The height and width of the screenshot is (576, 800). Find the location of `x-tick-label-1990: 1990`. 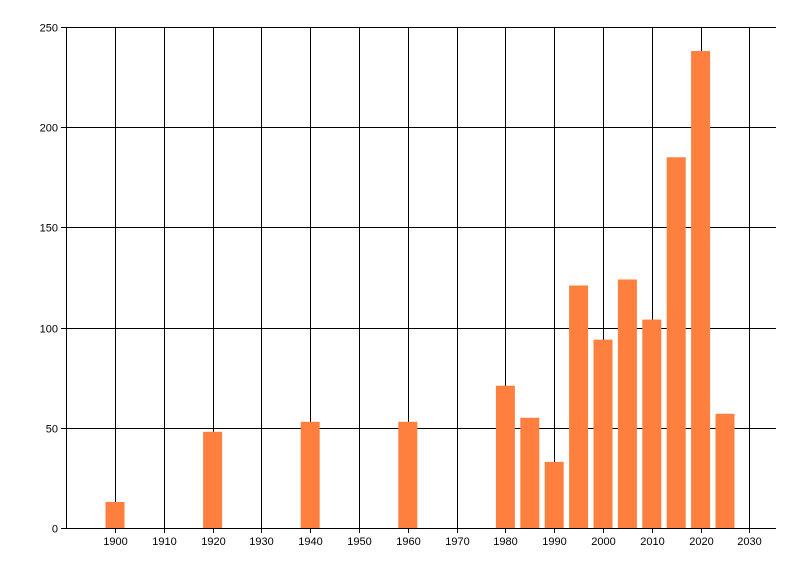

x-tick-label-1990: 1990 is located at coordinates (554, 542).